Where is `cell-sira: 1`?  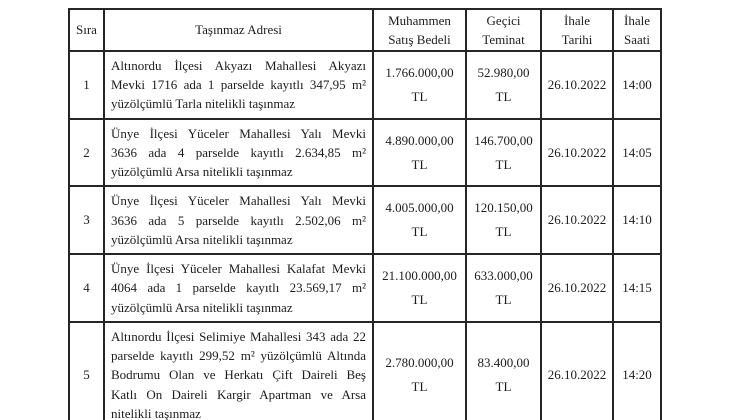 cell-sira: 1 is located at coordinates (86, 85).